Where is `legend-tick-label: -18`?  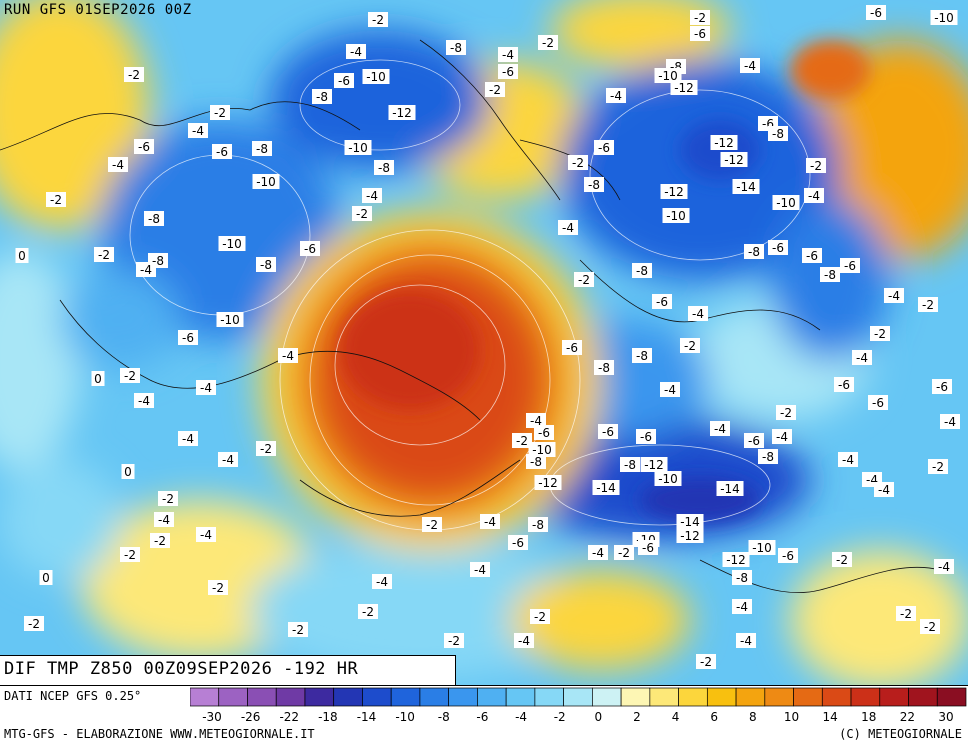
legend-tick-label: -18 is located at coordinates (328, 717).